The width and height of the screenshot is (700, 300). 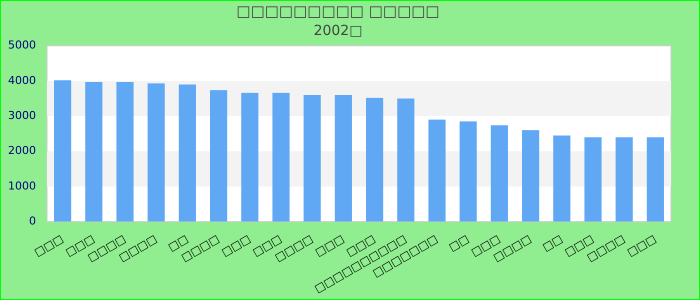 I want to click on chart-title: □□□□□□□□□ □□□□□, so click(x=338, y=11).